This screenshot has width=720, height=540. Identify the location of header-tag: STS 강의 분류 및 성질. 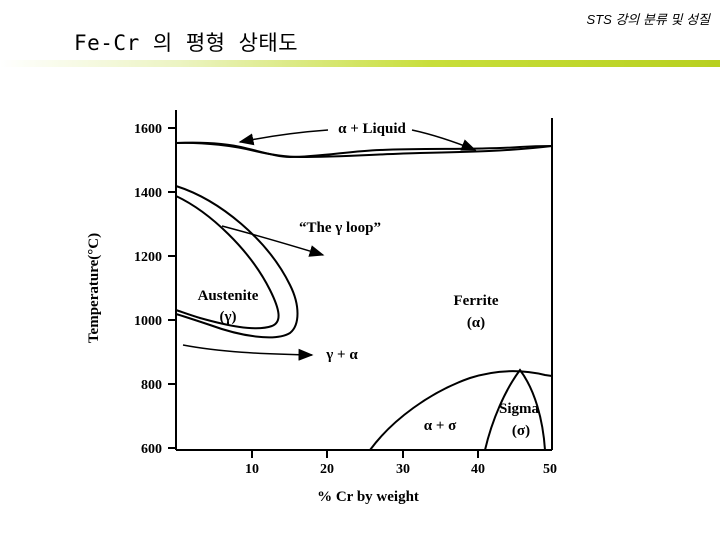
(648, 19).